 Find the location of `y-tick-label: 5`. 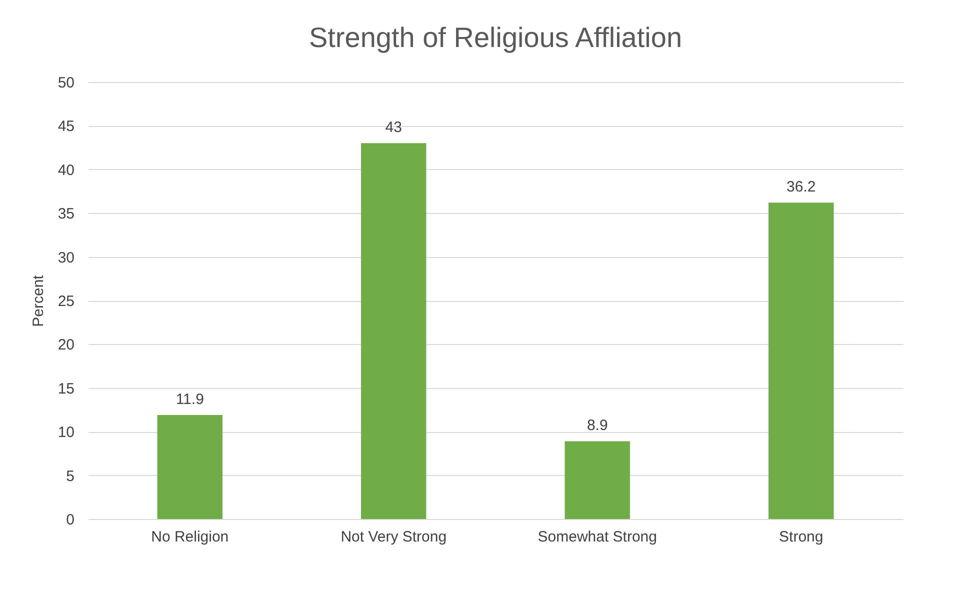

y-tick-label: 5 is located at coordinates (70, 476).